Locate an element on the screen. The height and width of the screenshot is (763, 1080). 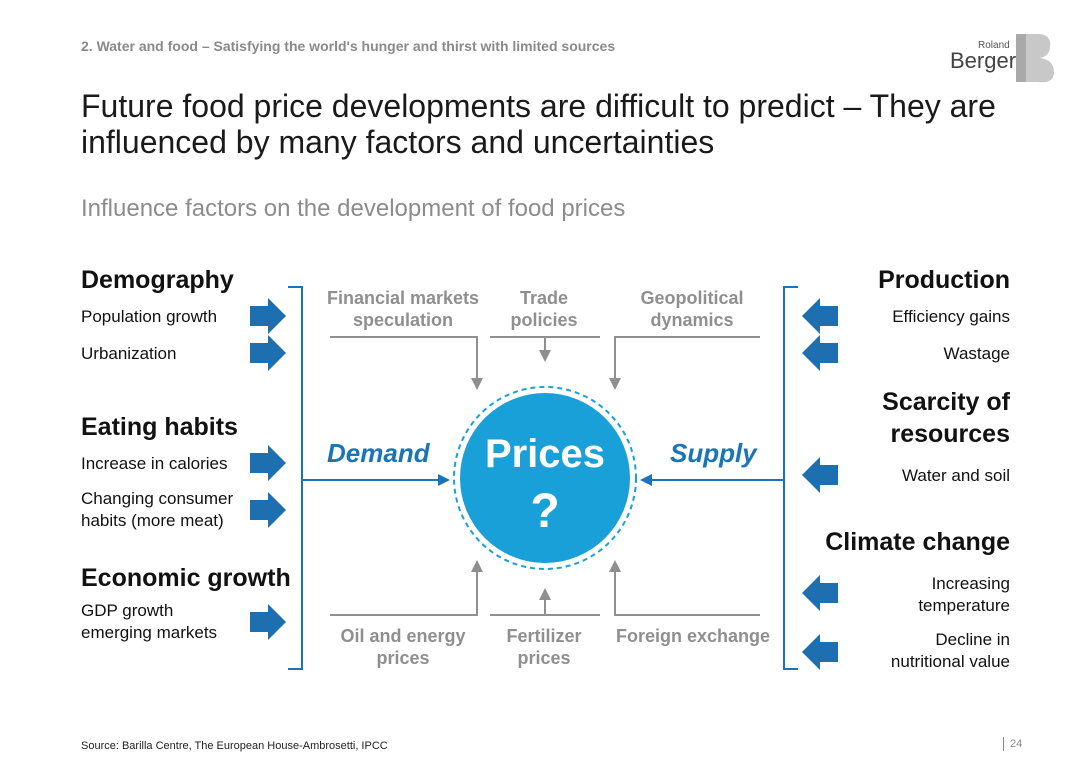
footer-divider is located at coordinates (1003, 744).